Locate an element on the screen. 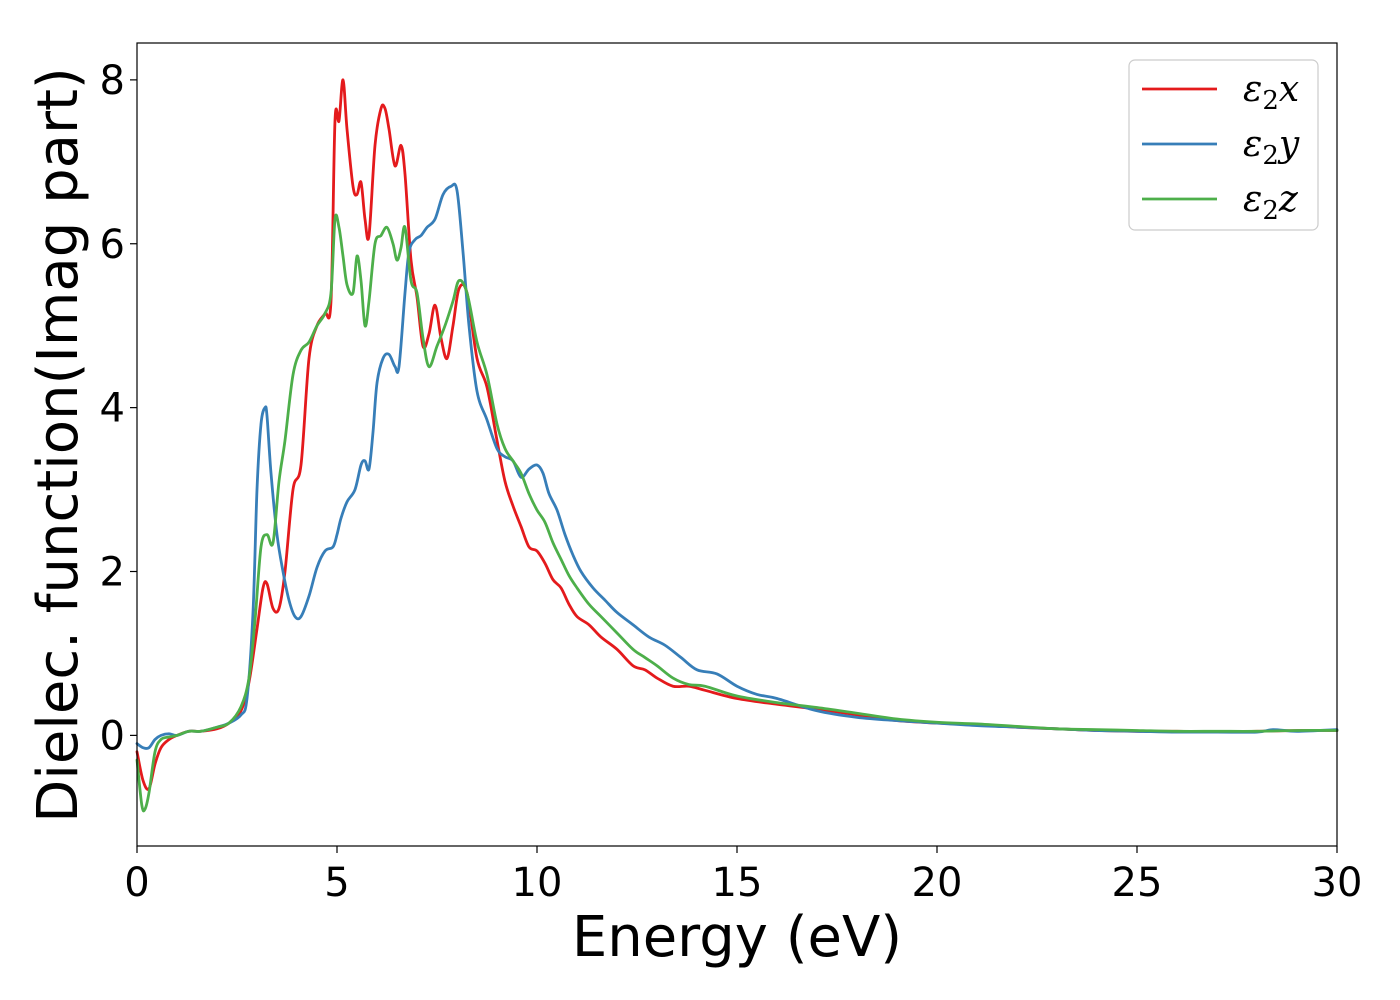 The width and height of the screenshot is (1400, 1000). legend-label-z: ε2z is located at coordinates (1271, 202).